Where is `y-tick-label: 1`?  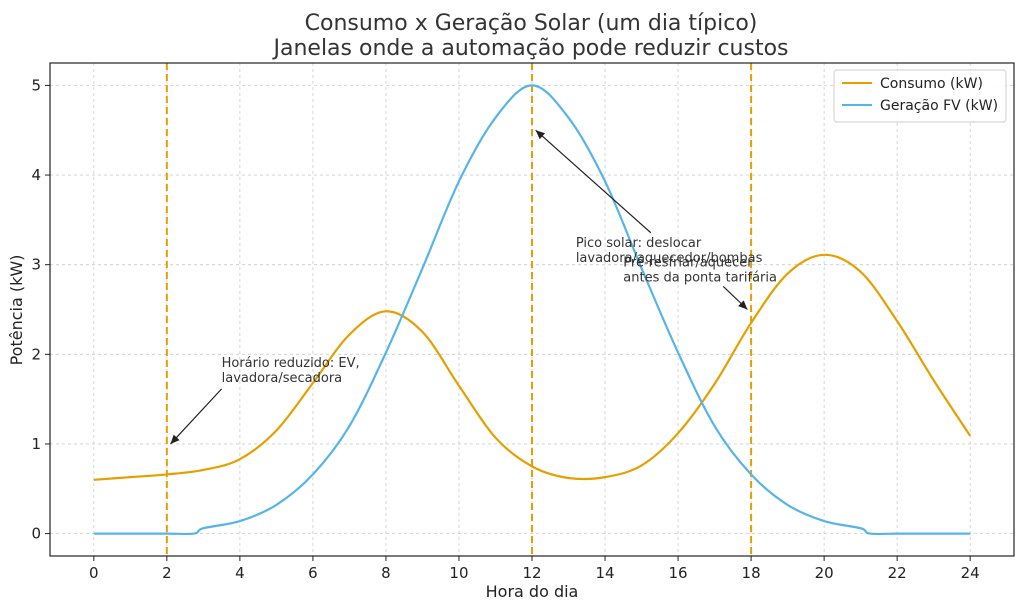
y-tick-label: 1 is located at coordinates (36, 444).